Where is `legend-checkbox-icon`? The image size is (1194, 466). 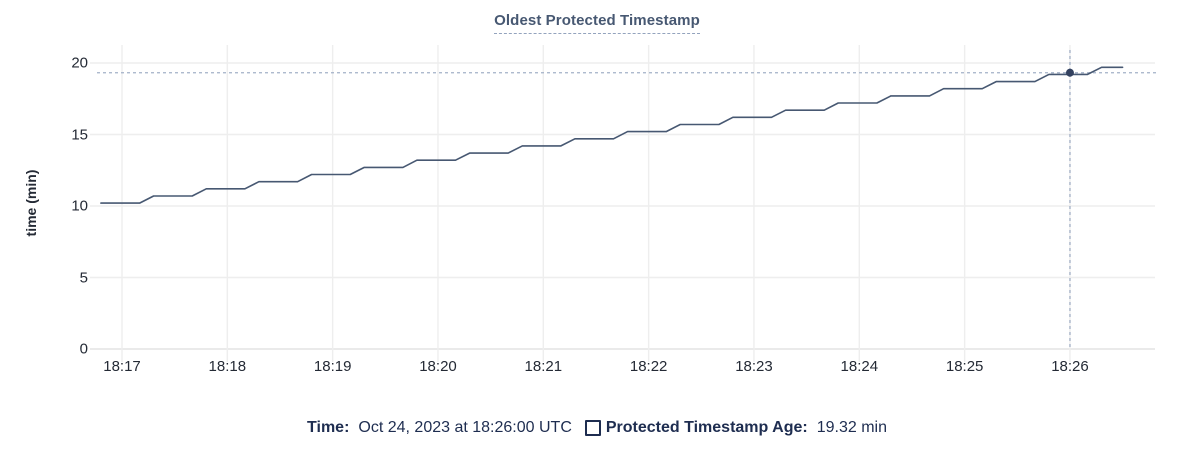
legend-checkbox-icon is located at coordinates (592, 428).